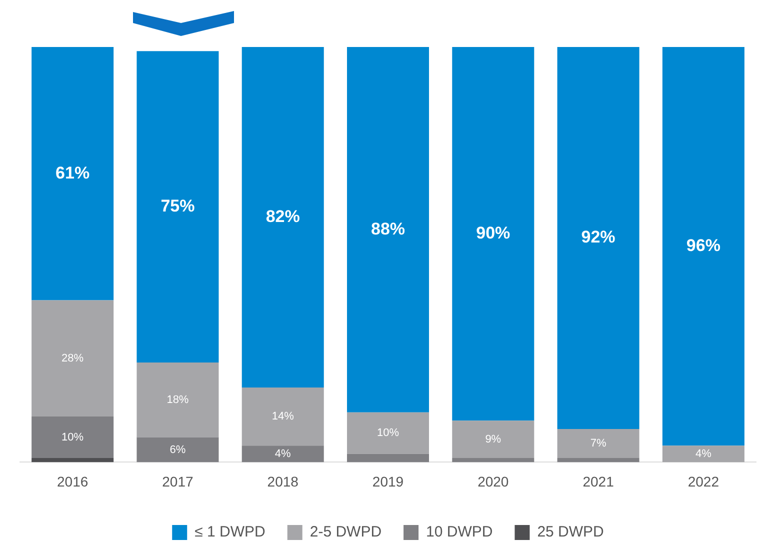  What do you see at coordinates (493, 233) in the screenshot?
I see `data-label: 90%` at bounding box center [493, 233].